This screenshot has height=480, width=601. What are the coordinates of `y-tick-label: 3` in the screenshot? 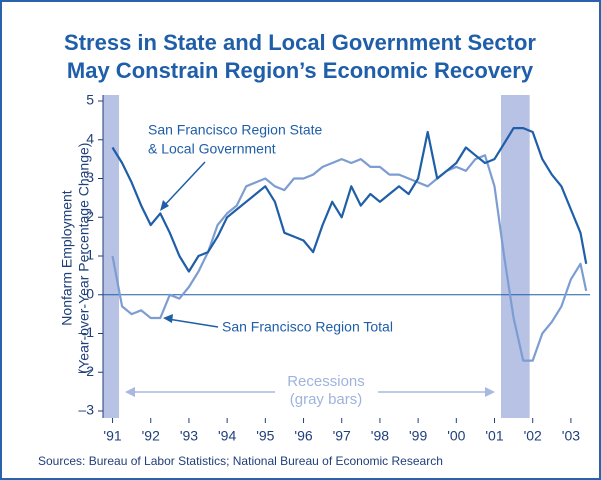 It's located at (90, 177).